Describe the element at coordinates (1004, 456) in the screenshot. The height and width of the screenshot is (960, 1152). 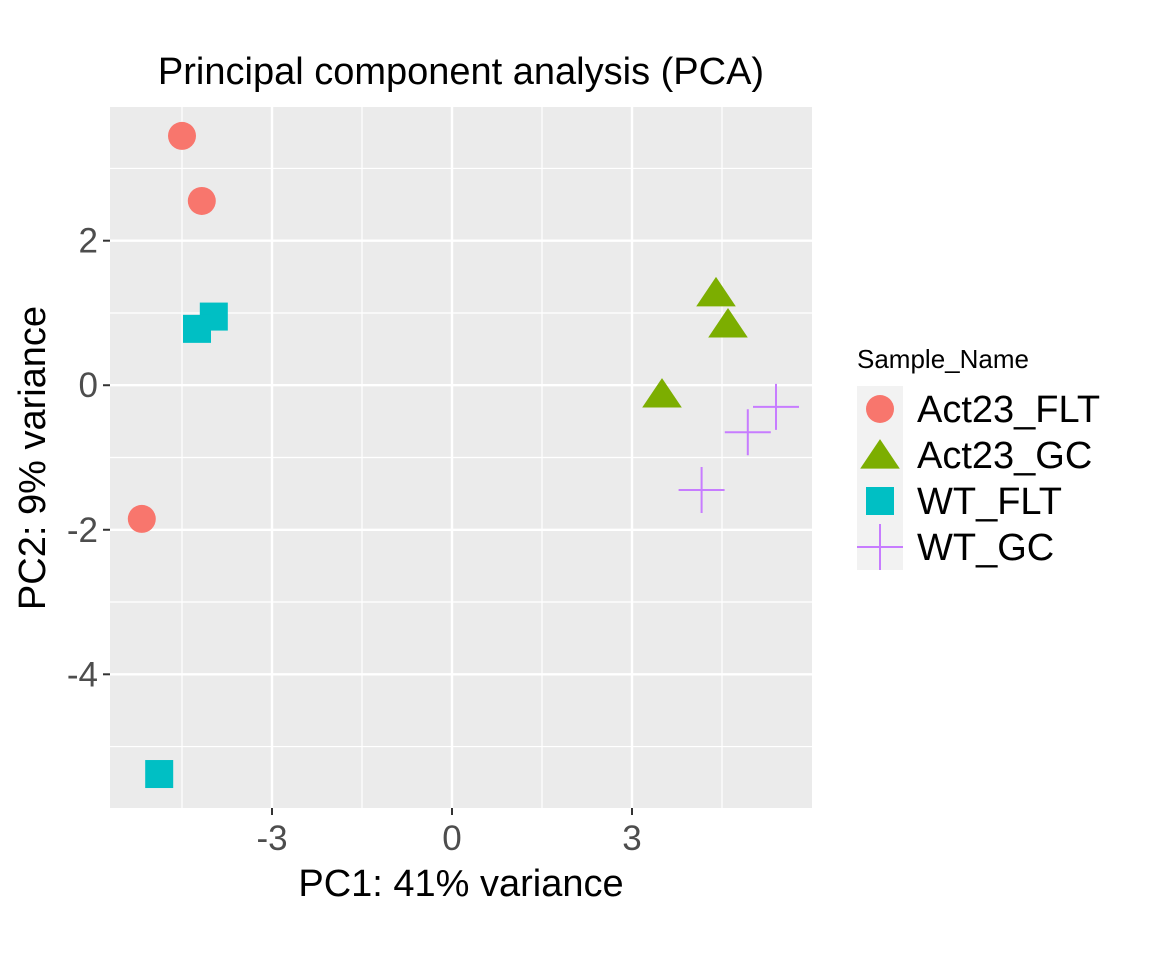
I see `legend-label: Act23_GC` at that location.